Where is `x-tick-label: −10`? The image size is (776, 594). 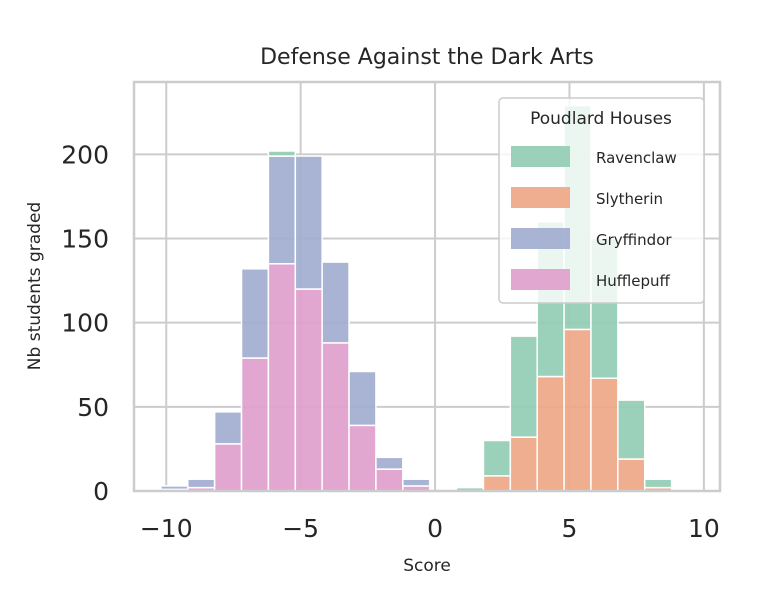
x-tick-label: −10 is located at coordinates (166, 528).